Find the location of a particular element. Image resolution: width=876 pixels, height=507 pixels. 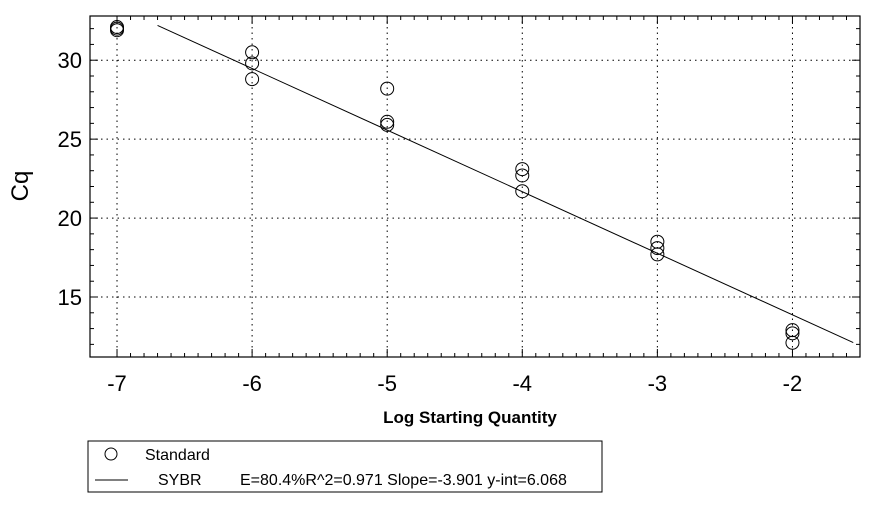

x-tick-label: -3 is located at coordinates (658, 383).